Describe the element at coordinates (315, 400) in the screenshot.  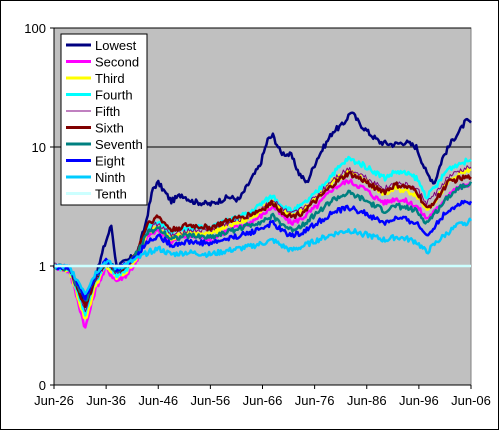
I see `x-tick-label: Jun-76` at that location.